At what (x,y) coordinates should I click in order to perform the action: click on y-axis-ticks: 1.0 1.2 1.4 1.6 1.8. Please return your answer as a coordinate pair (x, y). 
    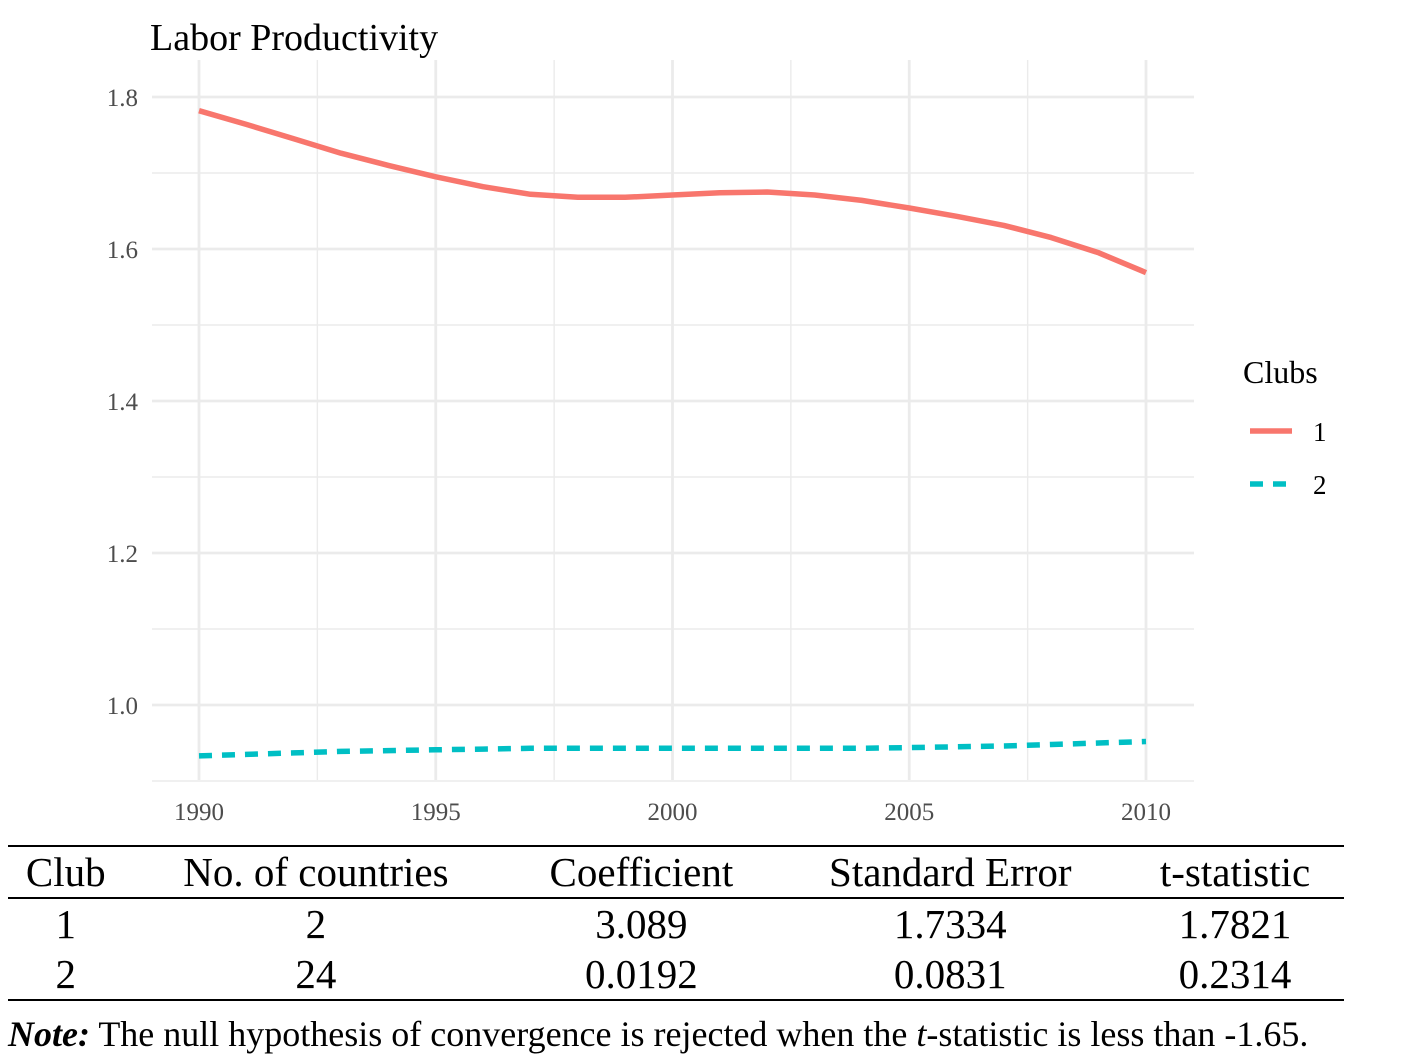
    Looking at the image, I should click on (123, 402).